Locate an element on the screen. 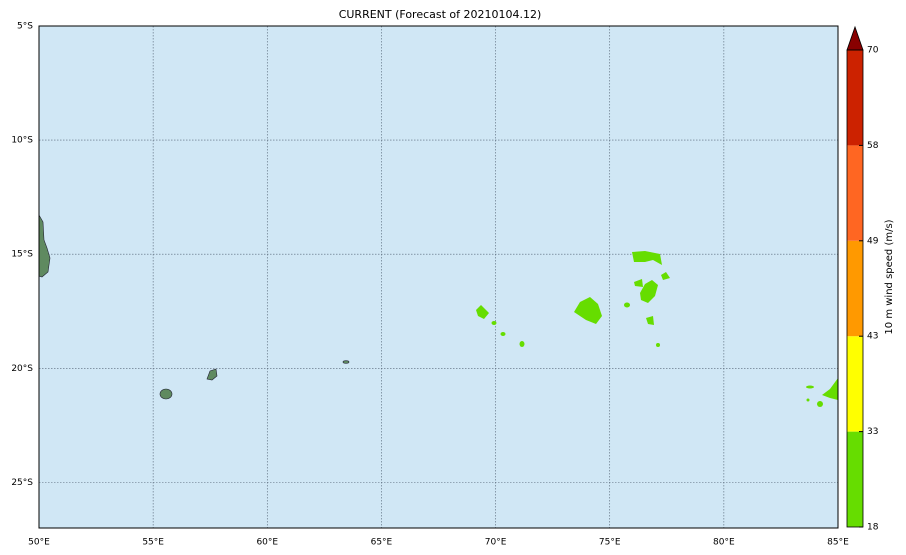 Image resolution: width=906 pixels, height=555 pixels. colorbar-label: 10 m wind speed (m/s) is located at coordinates (889, 276).